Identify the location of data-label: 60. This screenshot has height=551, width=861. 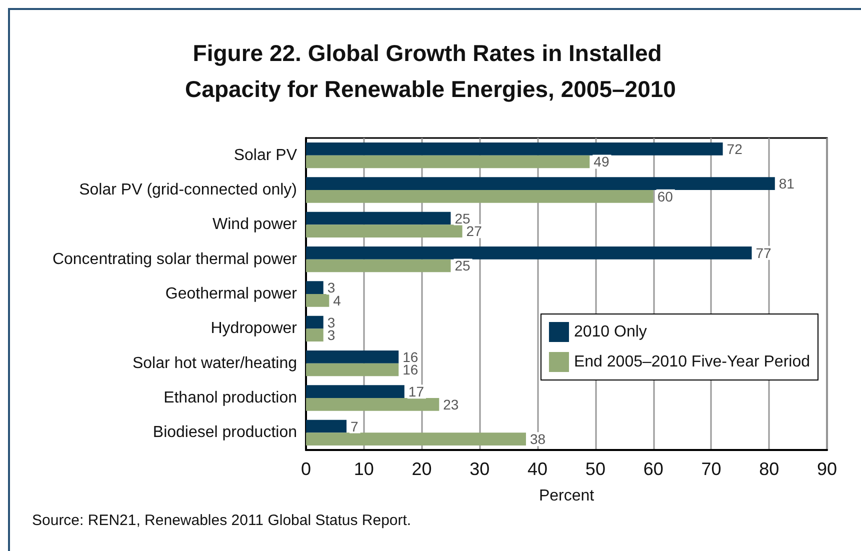
(665, 196).